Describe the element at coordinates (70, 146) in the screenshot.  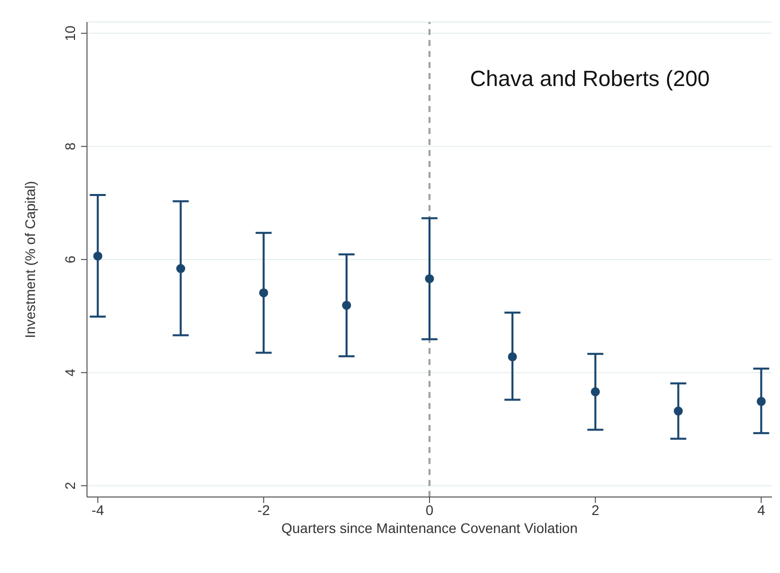
I see `y-tick-label: 8` at that location.